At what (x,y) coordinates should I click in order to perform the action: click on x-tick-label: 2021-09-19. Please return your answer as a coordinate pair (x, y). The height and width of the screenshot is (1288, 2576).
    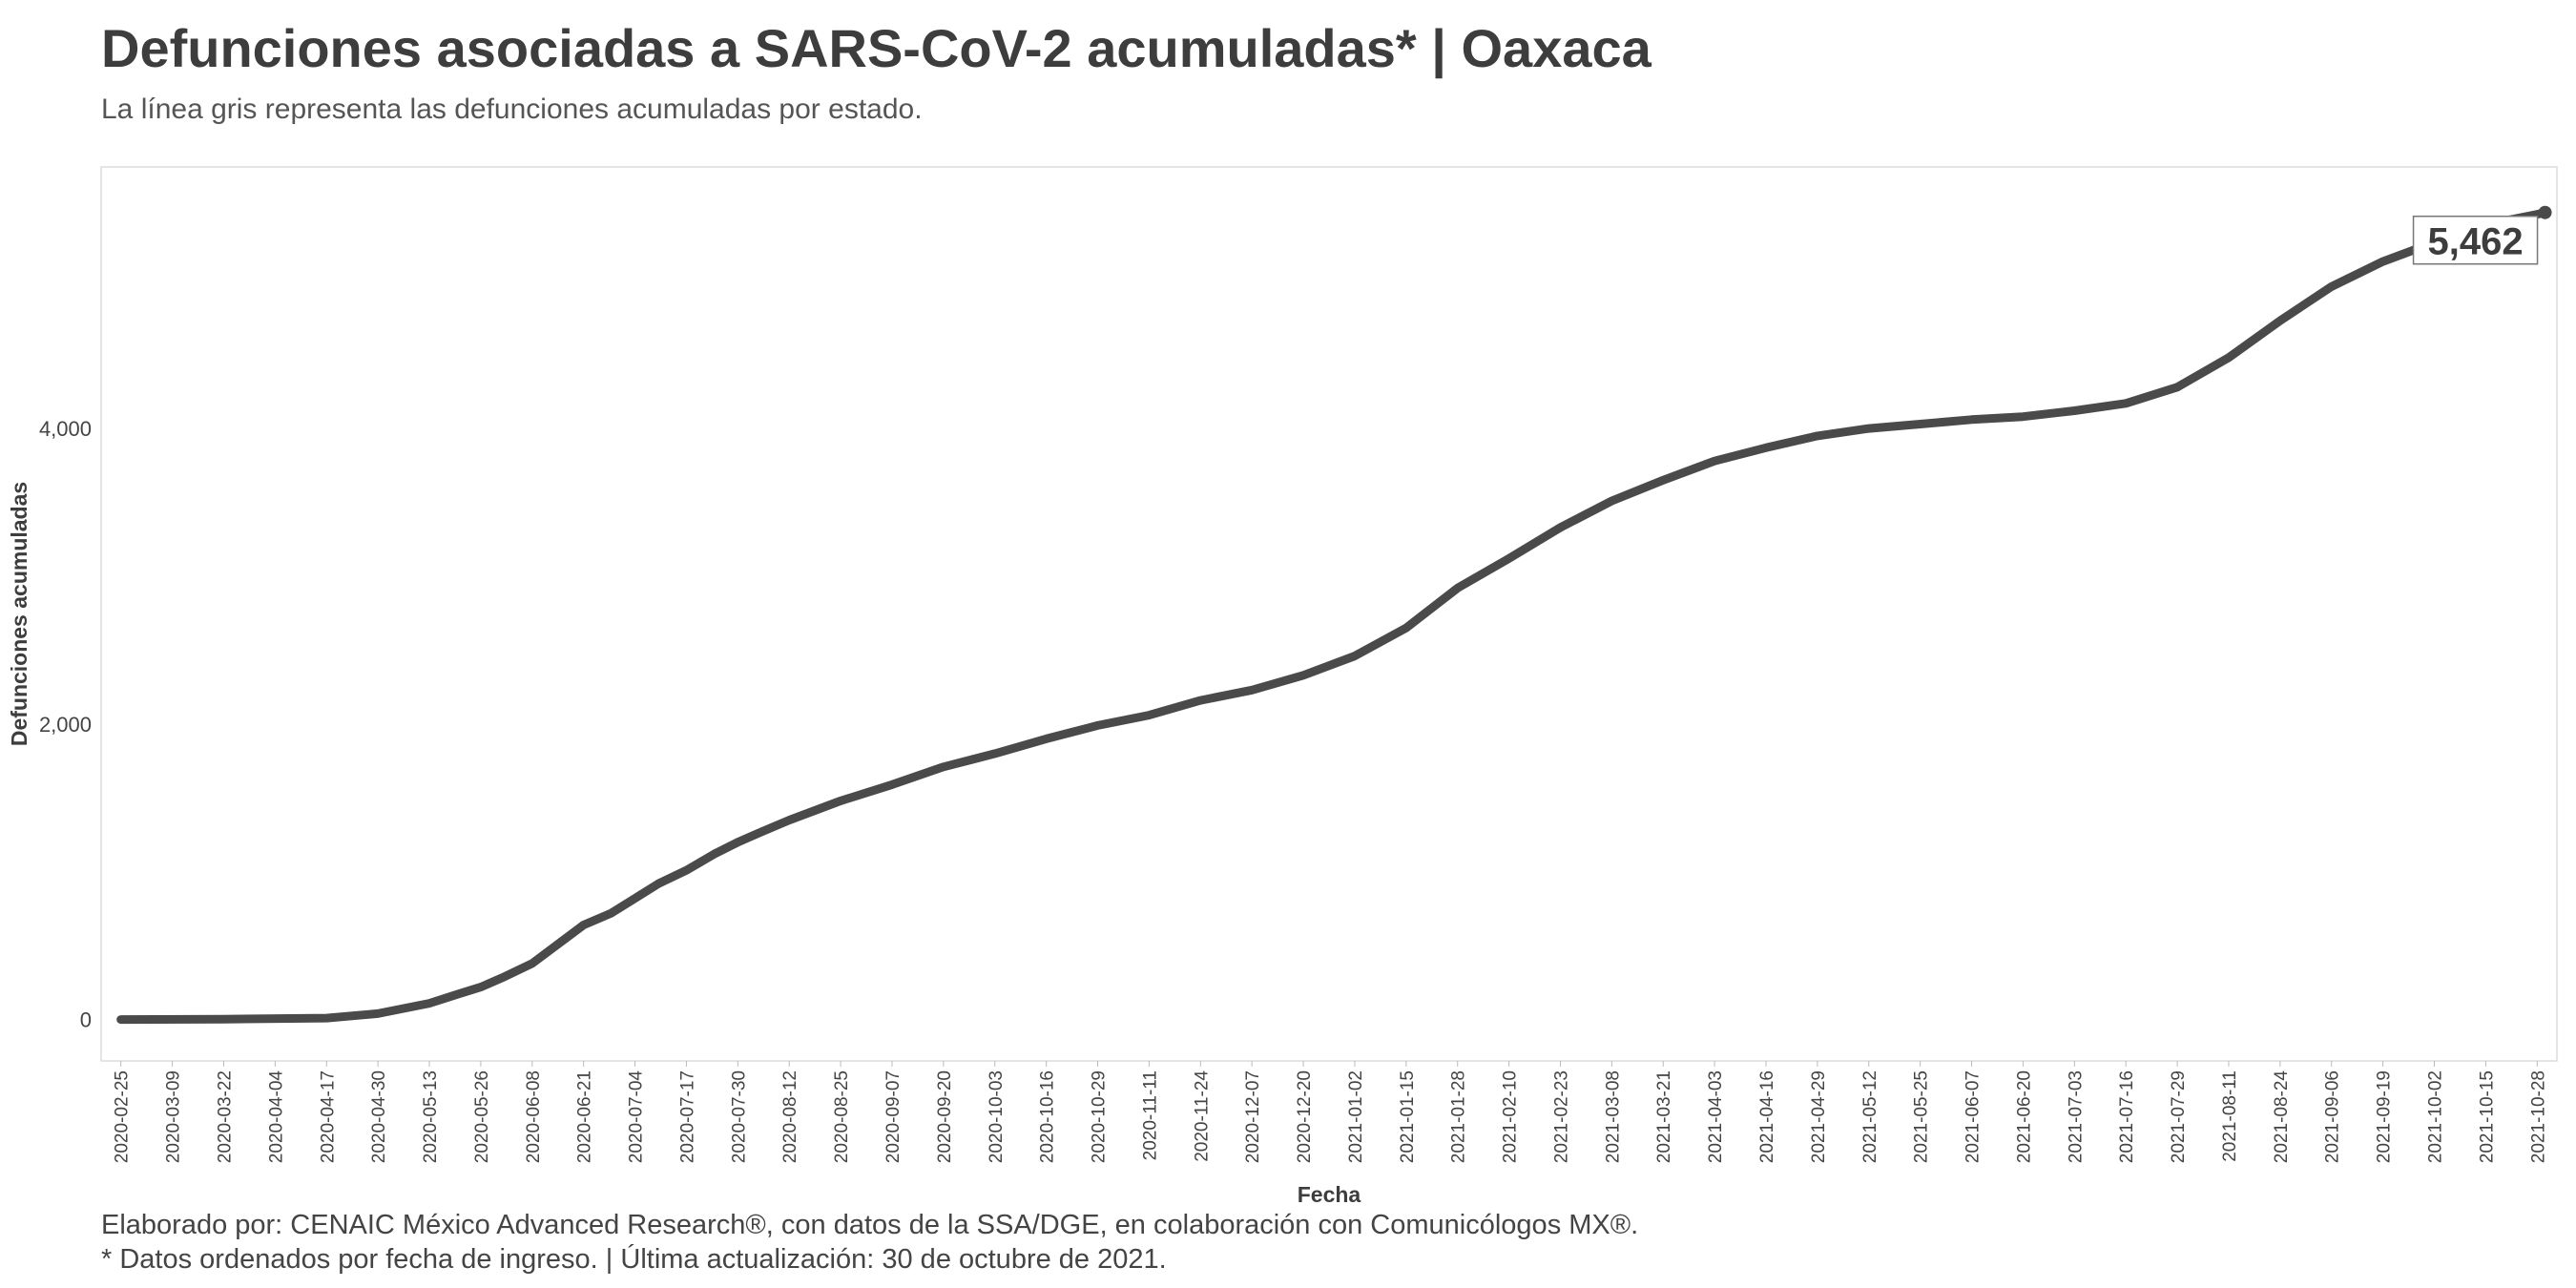
    Looking at the image, I should click on (2385, 1116).